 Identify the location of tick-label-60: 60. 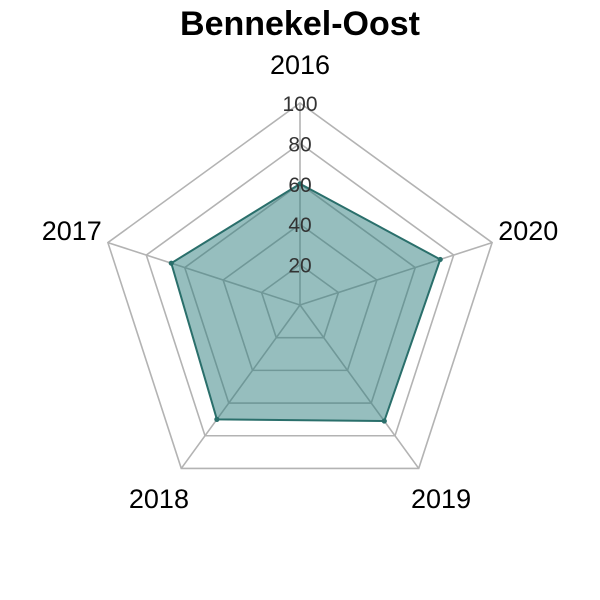
(299, 185).